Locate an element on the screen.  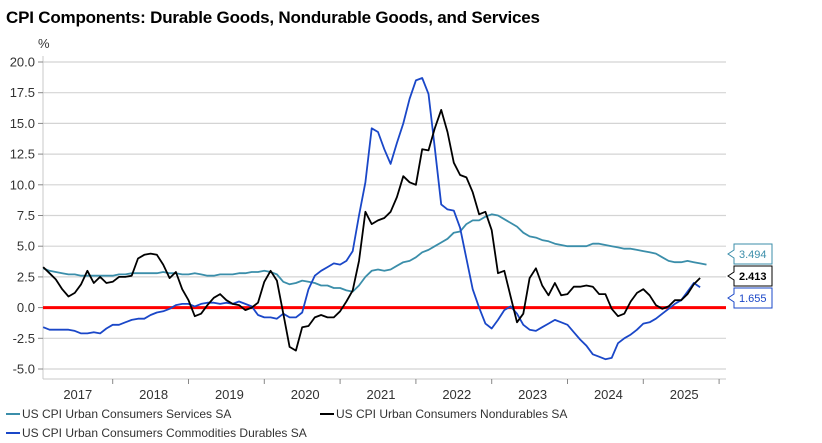
legend-swatch-services is located at coordinates (13, 414).